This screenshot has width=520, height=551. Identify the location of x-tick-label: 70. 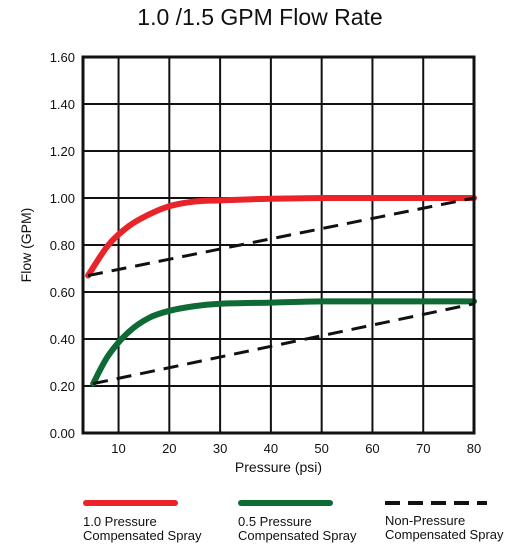
(423, 448).